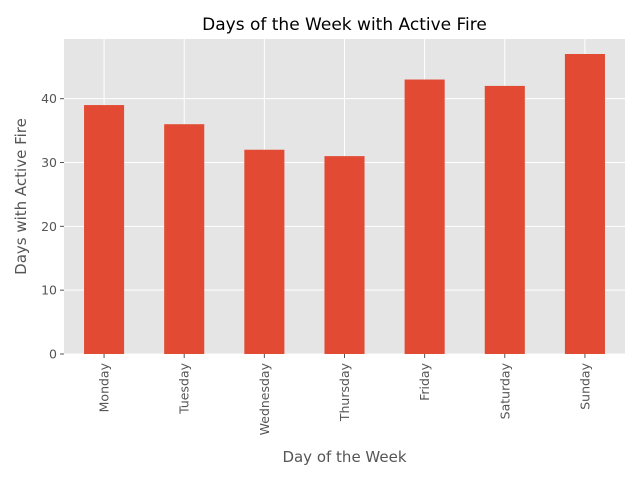 Image resolution: width=640 pixels, height=480 pixels. Describe the element at coordinates (104, 229) in the screenshot. I see `bar-monday` at that location.